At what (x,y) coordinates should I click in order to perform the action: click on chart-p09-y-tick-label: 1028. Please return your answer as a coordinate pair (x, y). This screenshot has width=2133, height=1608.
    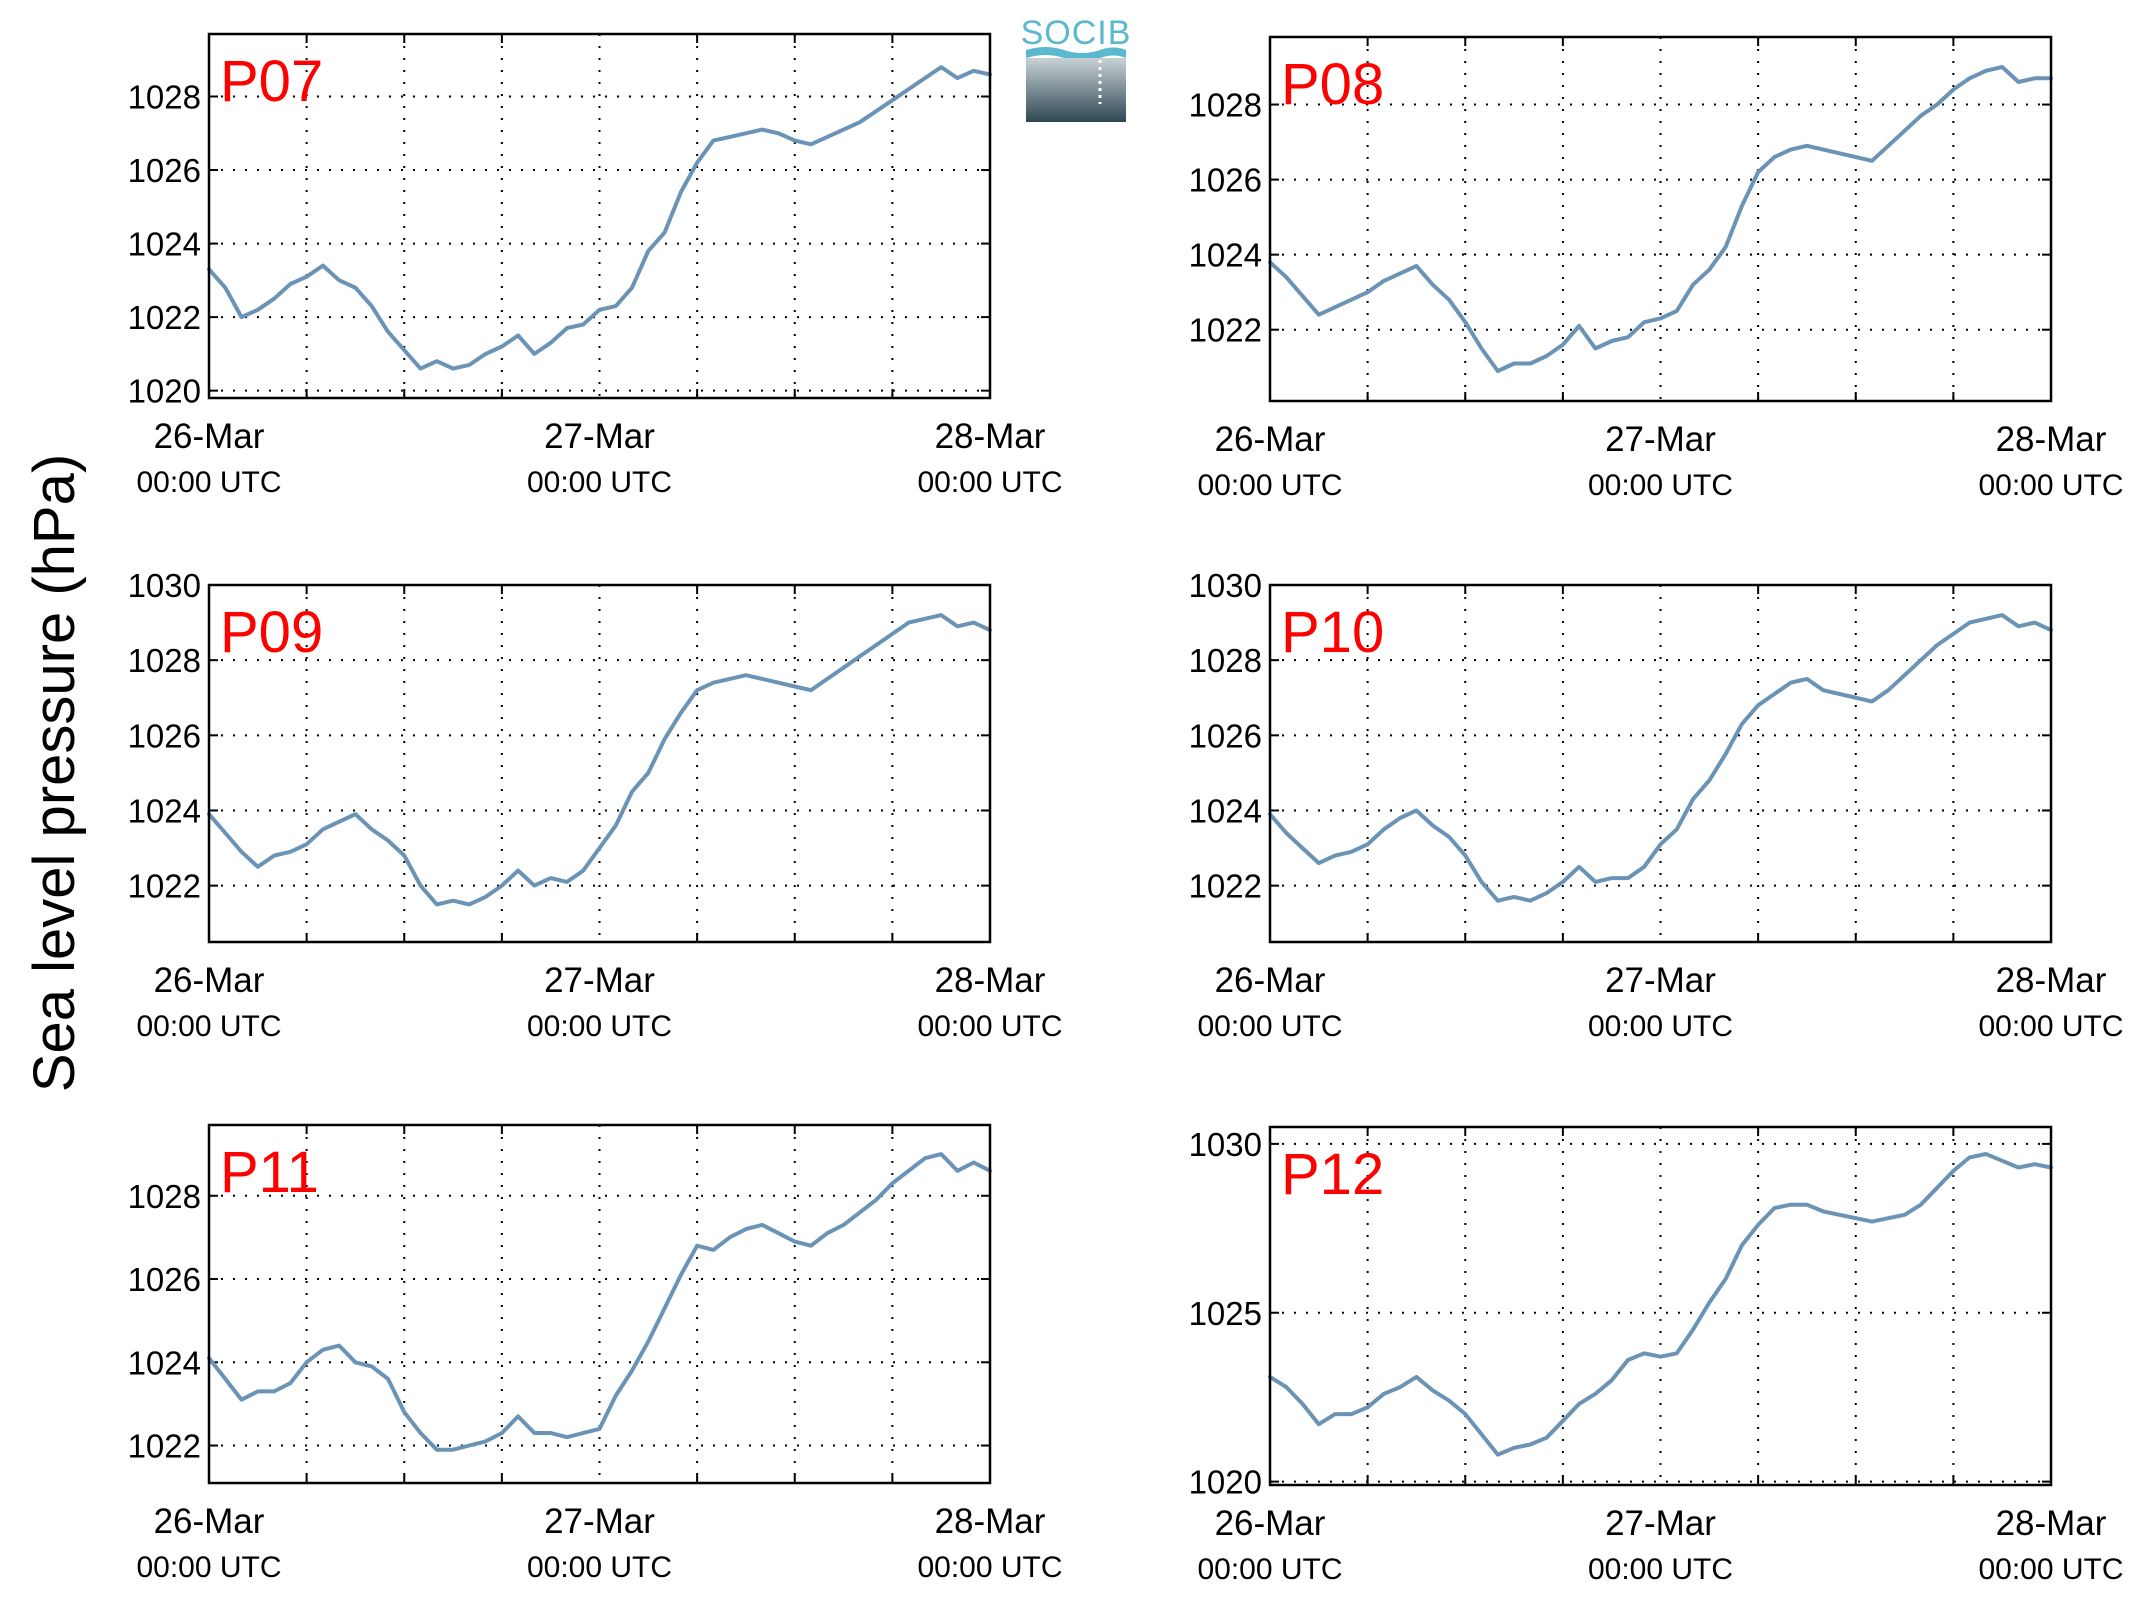
    Looking at the image, I should click on (164, 660).